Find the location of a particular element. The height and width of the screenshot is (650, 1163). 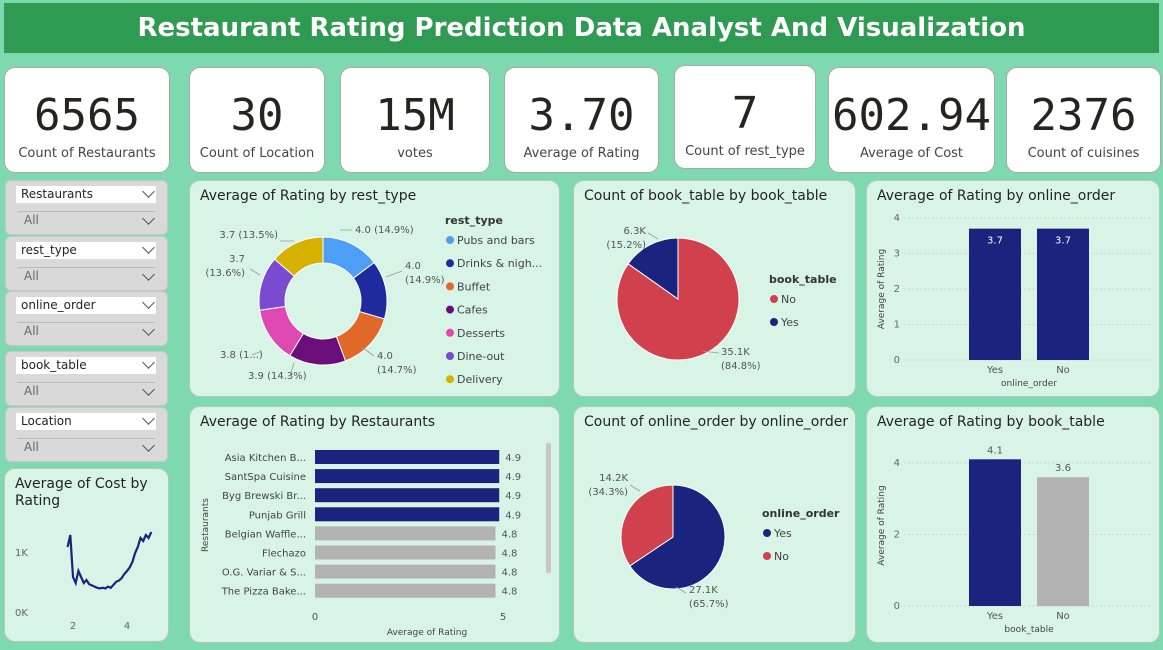

y-tick-label: 4 is located at coordinates (897, 463).